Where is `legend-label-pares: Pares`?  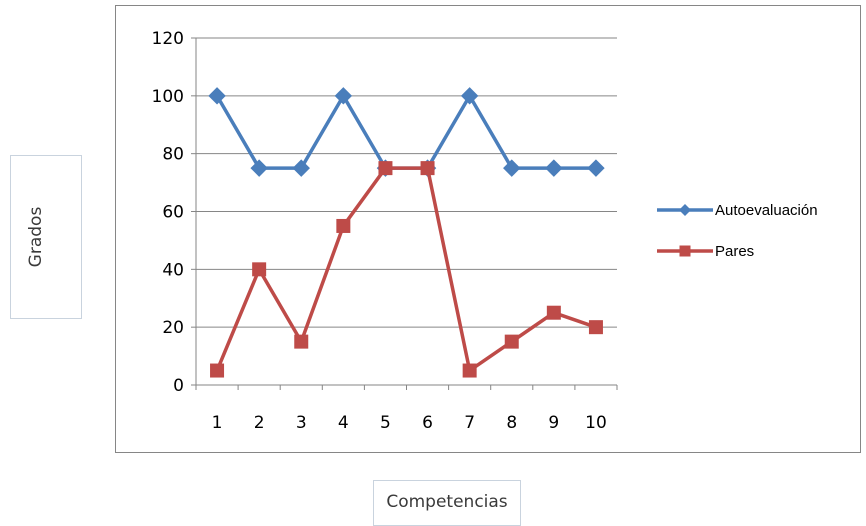
legend-label-pares: Pares is located at coordinates (734, 251).